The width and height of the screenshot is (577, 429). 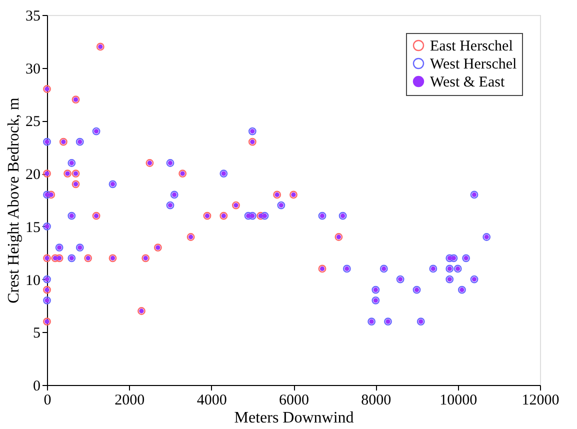 What do you see at coordinates (48, 400) in the screenshot?
I see `x-tick-label: 0` at bounding box center [48, 400].